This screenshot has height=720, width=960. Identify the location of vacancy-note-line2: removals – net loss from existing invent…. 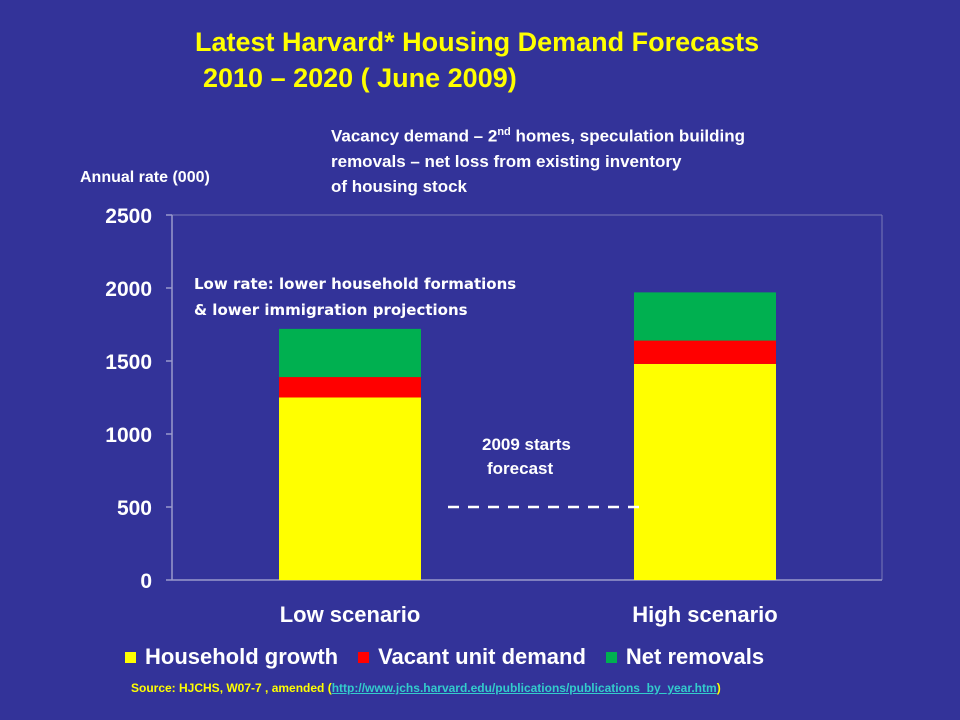
(506, 161).